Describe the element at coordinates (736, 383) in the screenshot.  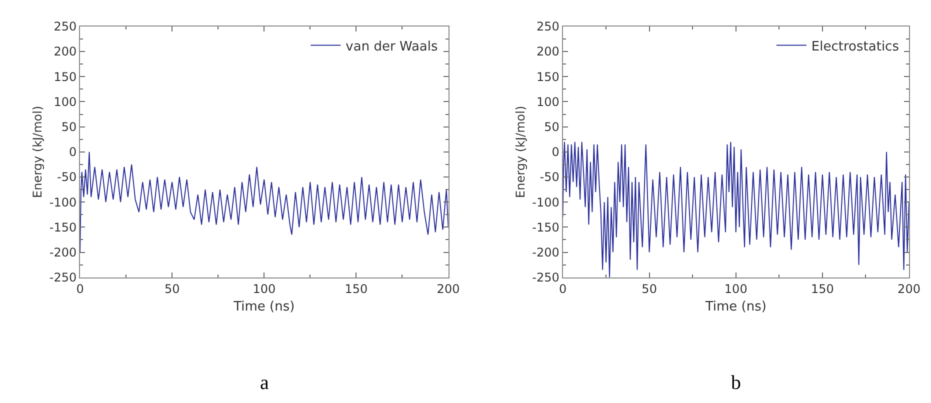
I see `text: b` at that location.